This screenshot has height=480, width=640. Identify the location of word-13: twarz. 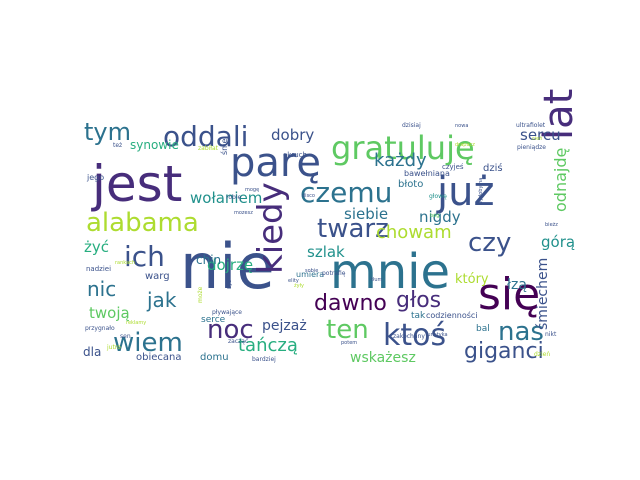
(353, 229).